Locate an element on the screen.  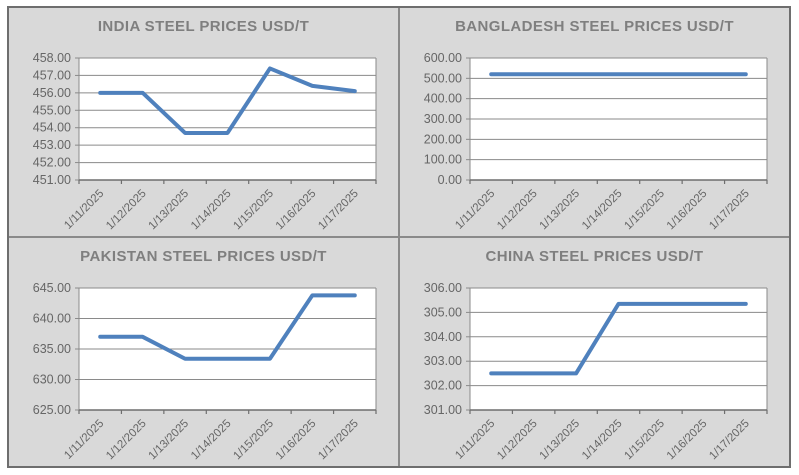
svg-text: 452.00 is located at coordinates (52, 163).